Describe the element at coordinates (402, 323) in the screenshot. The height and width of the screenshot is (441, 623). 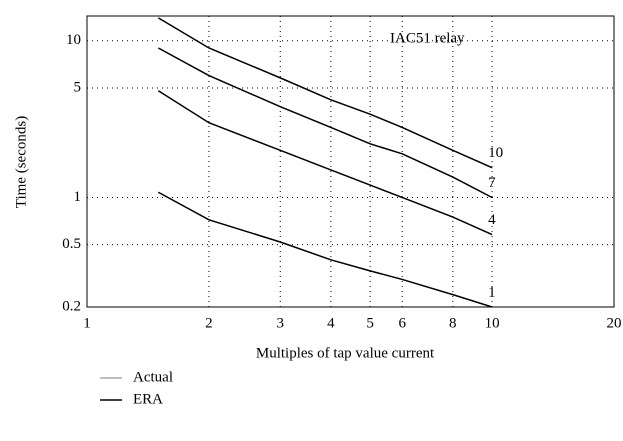
I see `x-tick-label: 6` at that location.